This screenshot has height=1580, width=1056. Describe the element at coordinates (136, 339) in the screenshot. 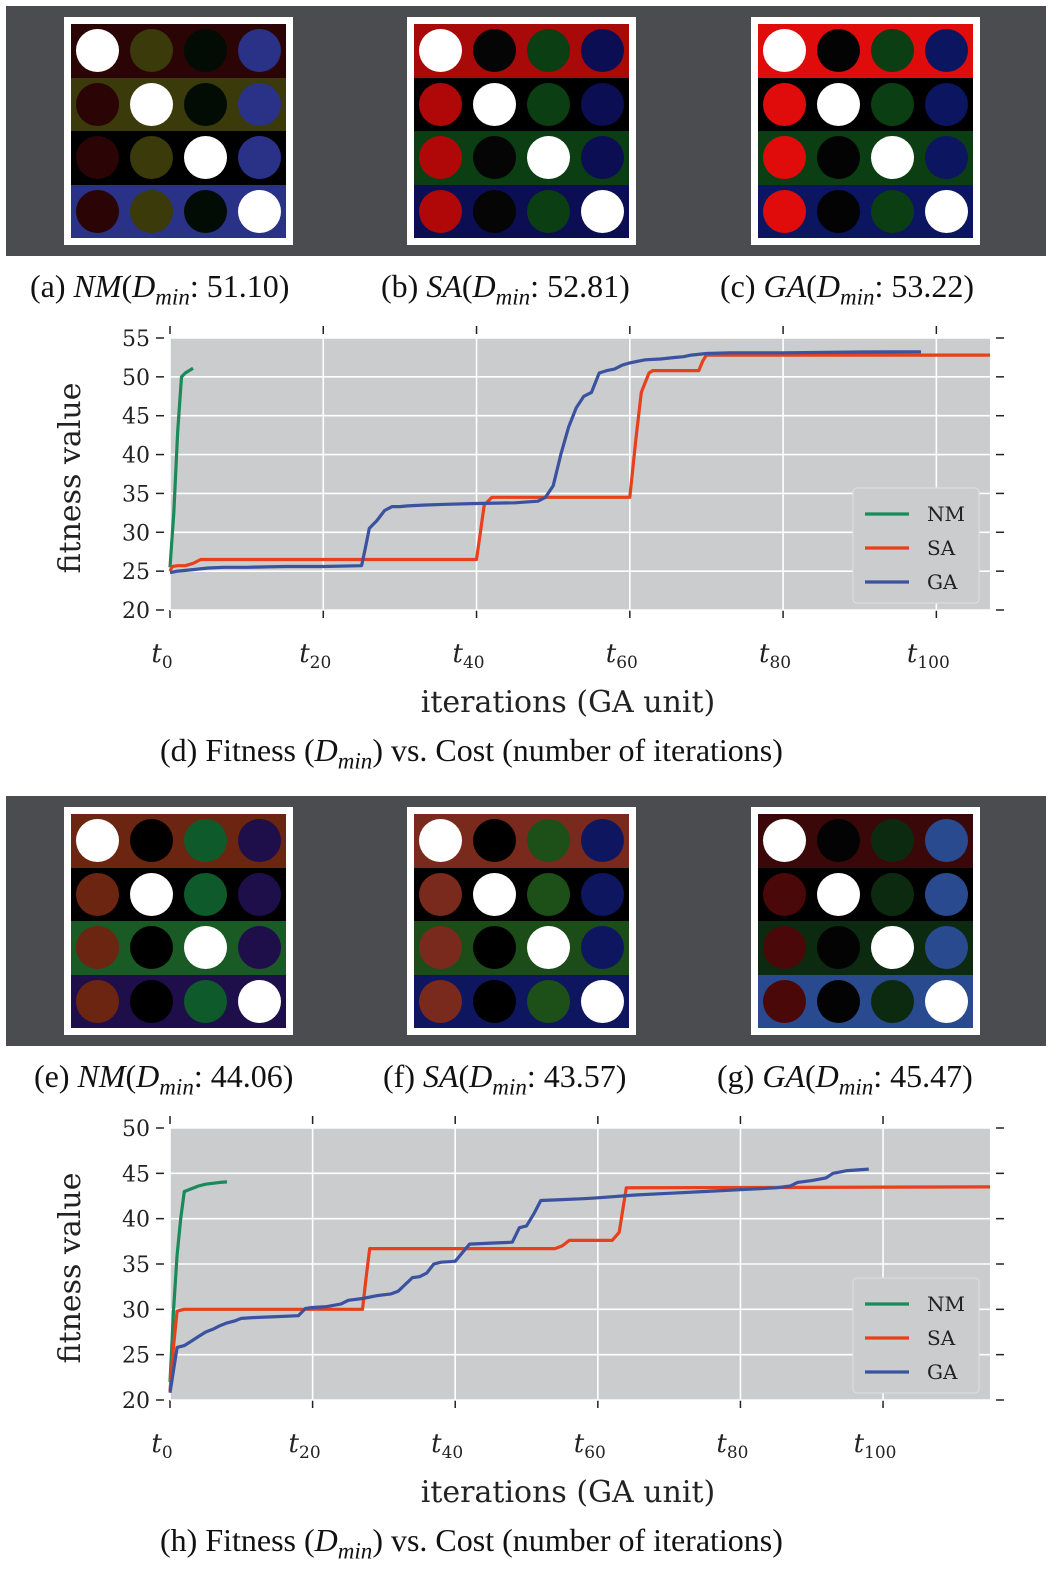

I see `y-tick-label: 55` at that location.